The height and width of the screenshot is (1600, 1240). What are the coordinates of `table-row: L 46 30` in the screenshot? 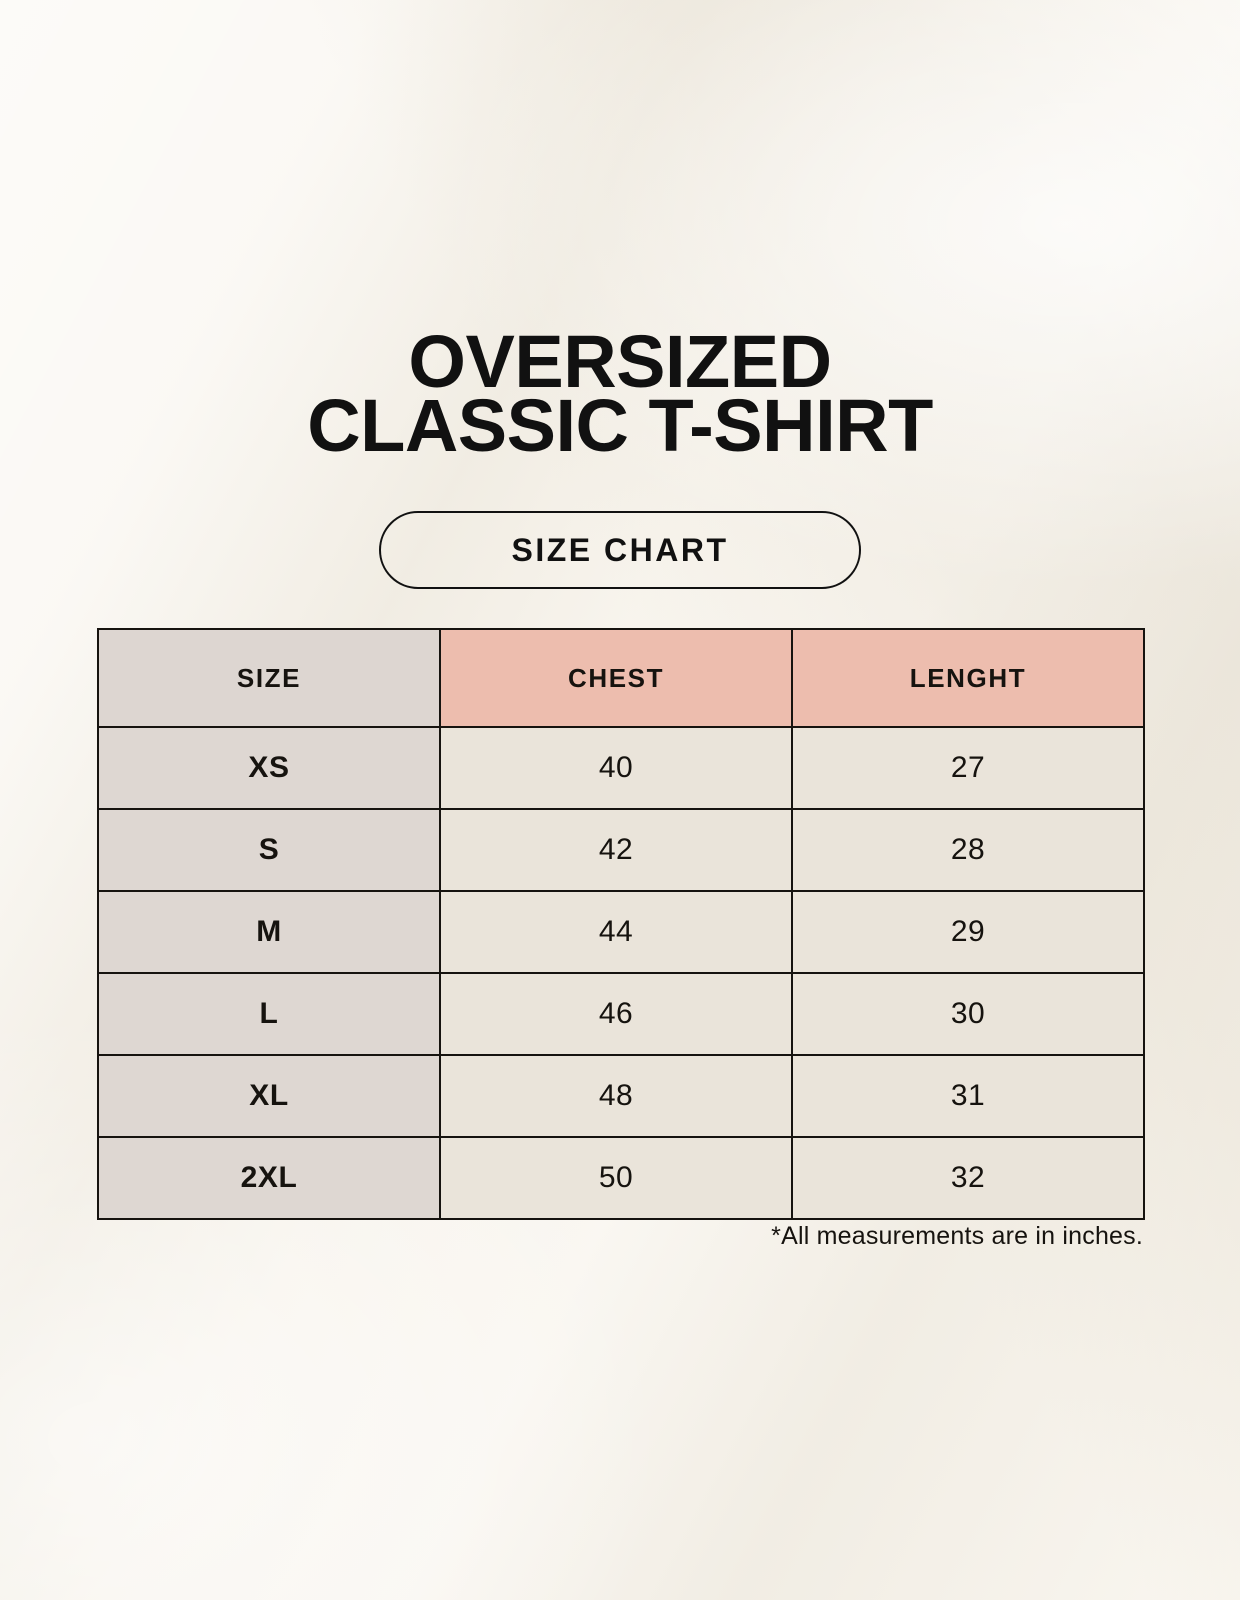 It's located at (621, 1014).